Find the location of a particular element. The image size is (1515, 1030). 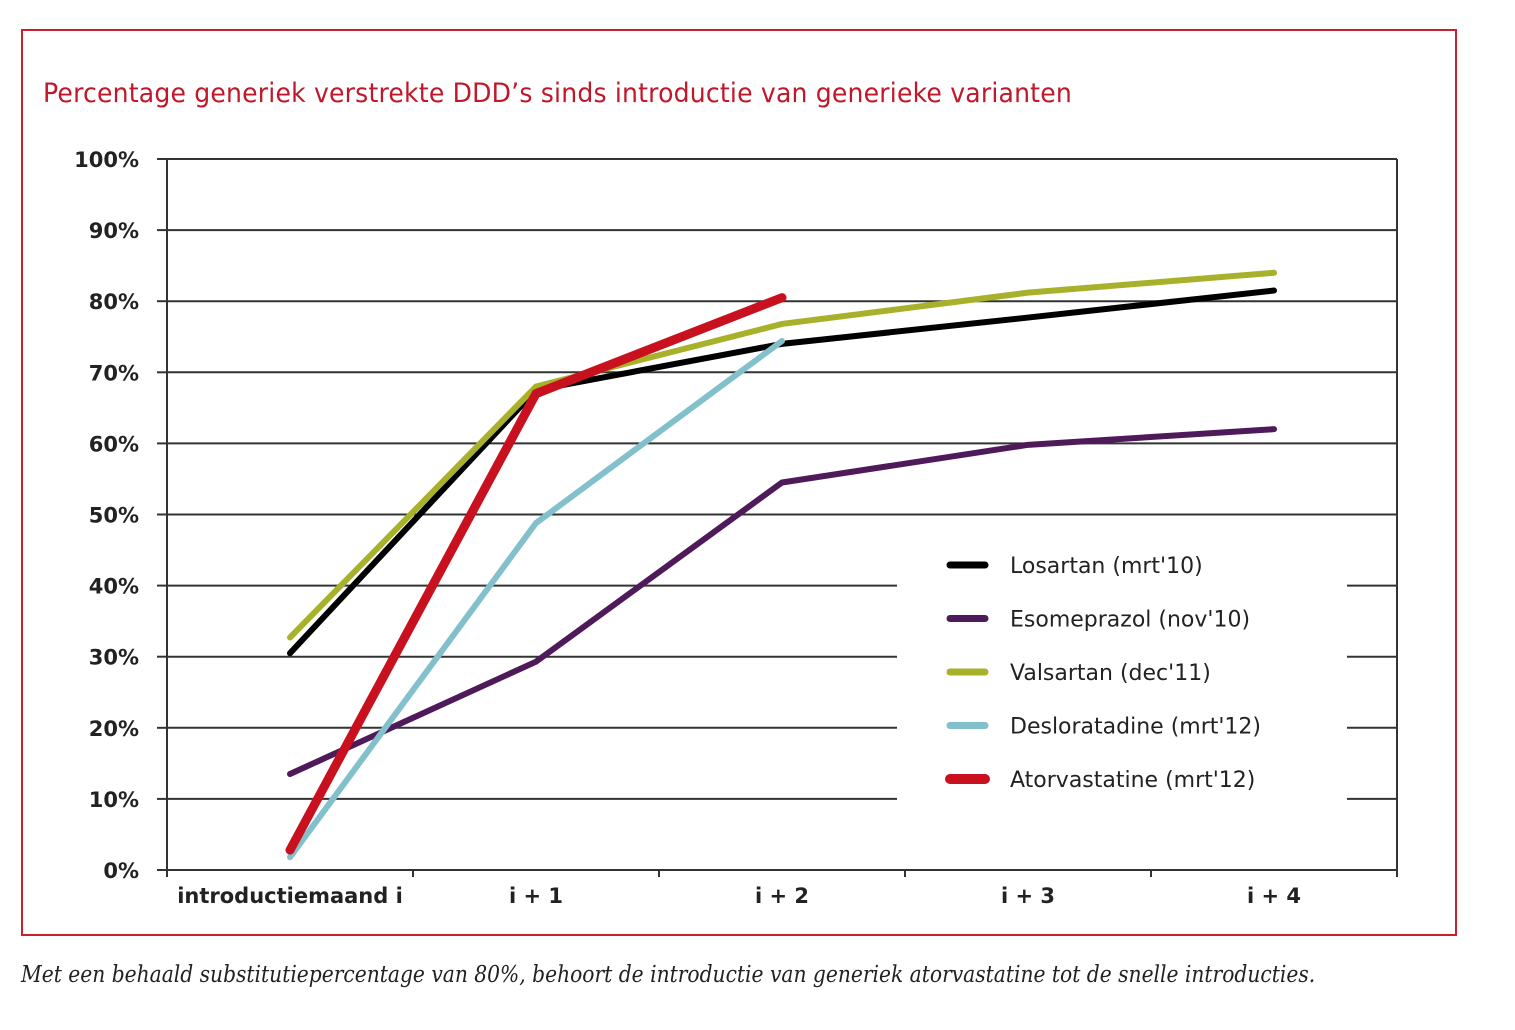

legend-label: Atorvastatine (mrt'12) is located at coordinates (1132, 780).